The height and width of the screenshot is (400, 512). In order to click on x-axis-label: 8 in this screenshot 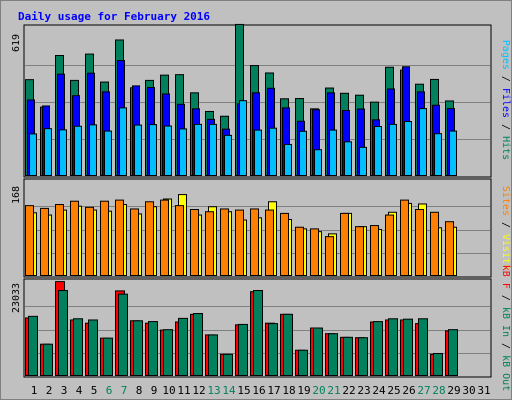, I will do `click(139, 390)`.